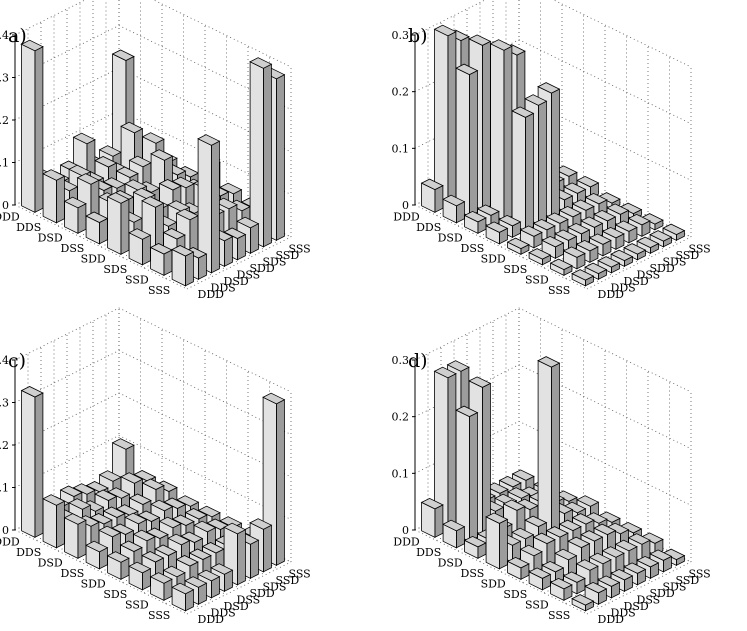 This screenshot has height=631, width=747. Describe the element at coordinates (406, 541) in the screenshot. I see `row-axis-label: DDD` at that location.